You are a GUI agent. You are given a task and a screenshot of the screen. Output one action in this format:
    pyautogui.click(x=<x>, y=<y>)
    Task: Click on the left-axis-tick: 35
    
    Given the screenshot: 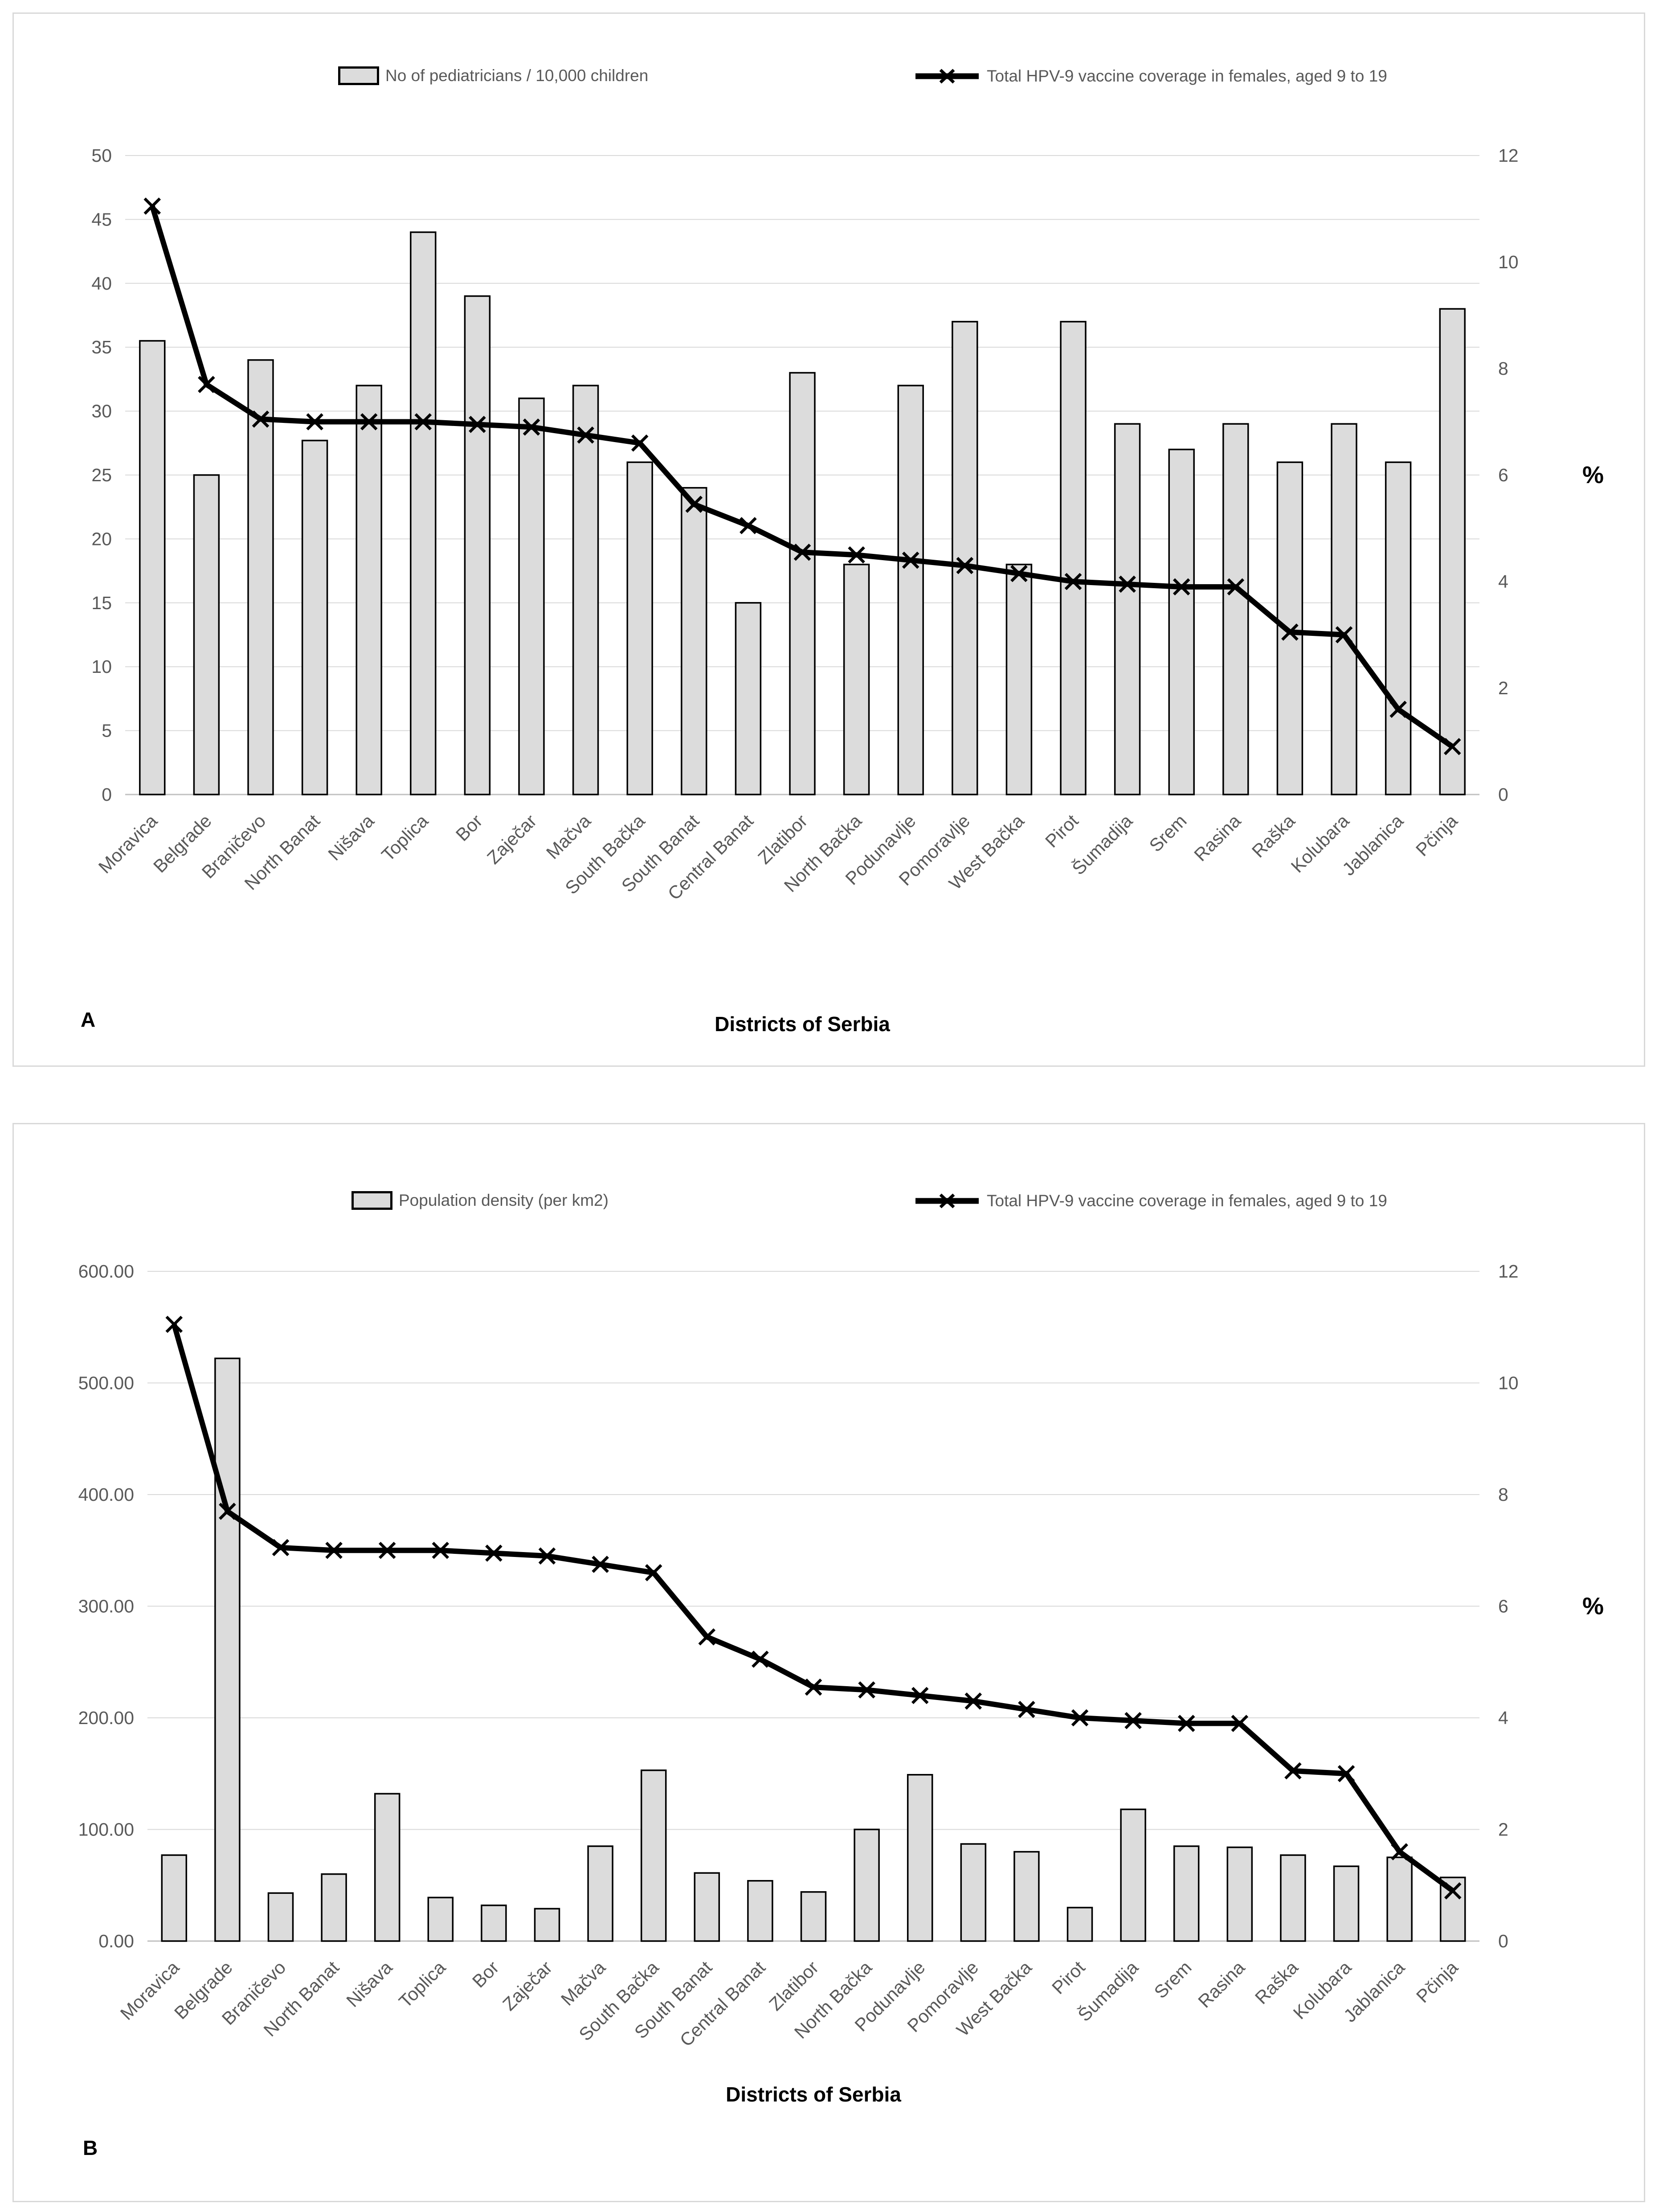 What is the action you would take?
    pyautogui.click(x=102, y=347)
    